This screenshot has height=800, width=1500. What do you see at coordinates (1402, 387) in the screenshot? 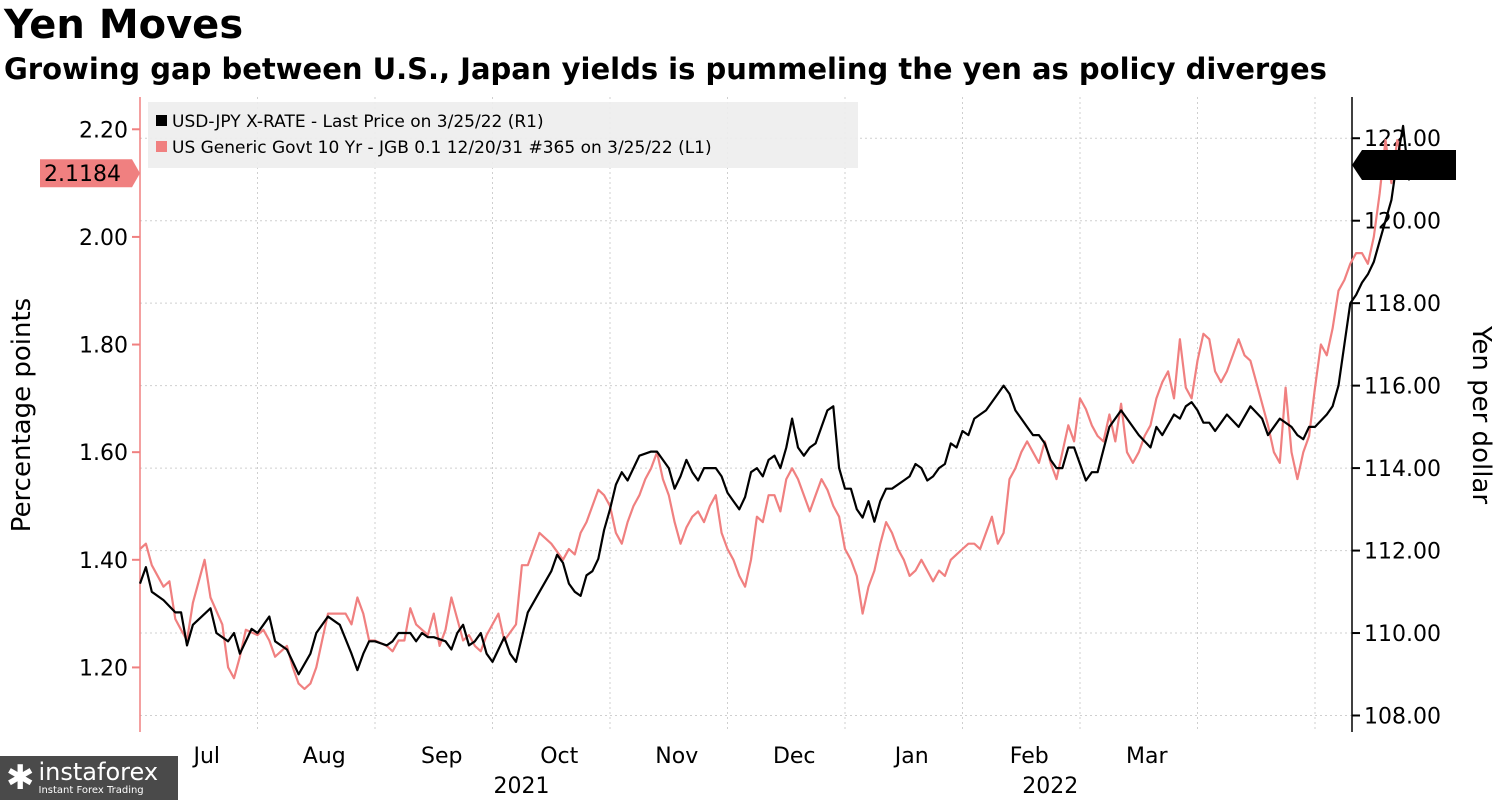
I see `right-tick-label-4: 116.00` at bounding box center [1402, 387].